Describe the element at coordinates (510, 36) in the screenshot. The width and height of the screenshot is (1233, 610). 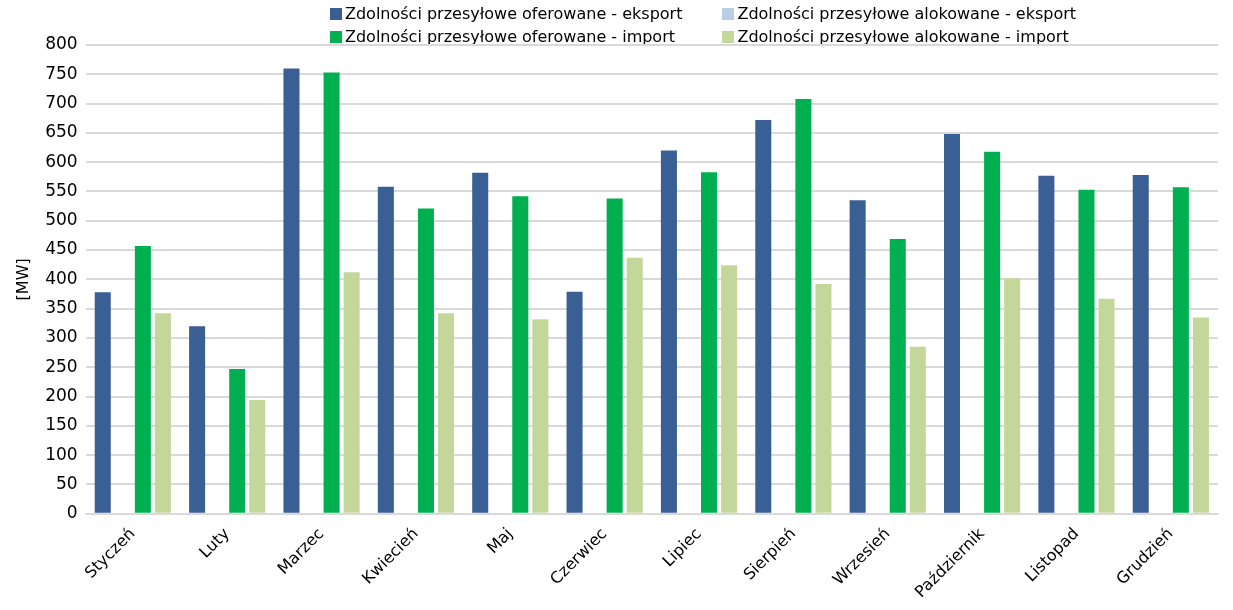
I see `legend-label: Zdolności przesyłowe oferowane - import` at that location.